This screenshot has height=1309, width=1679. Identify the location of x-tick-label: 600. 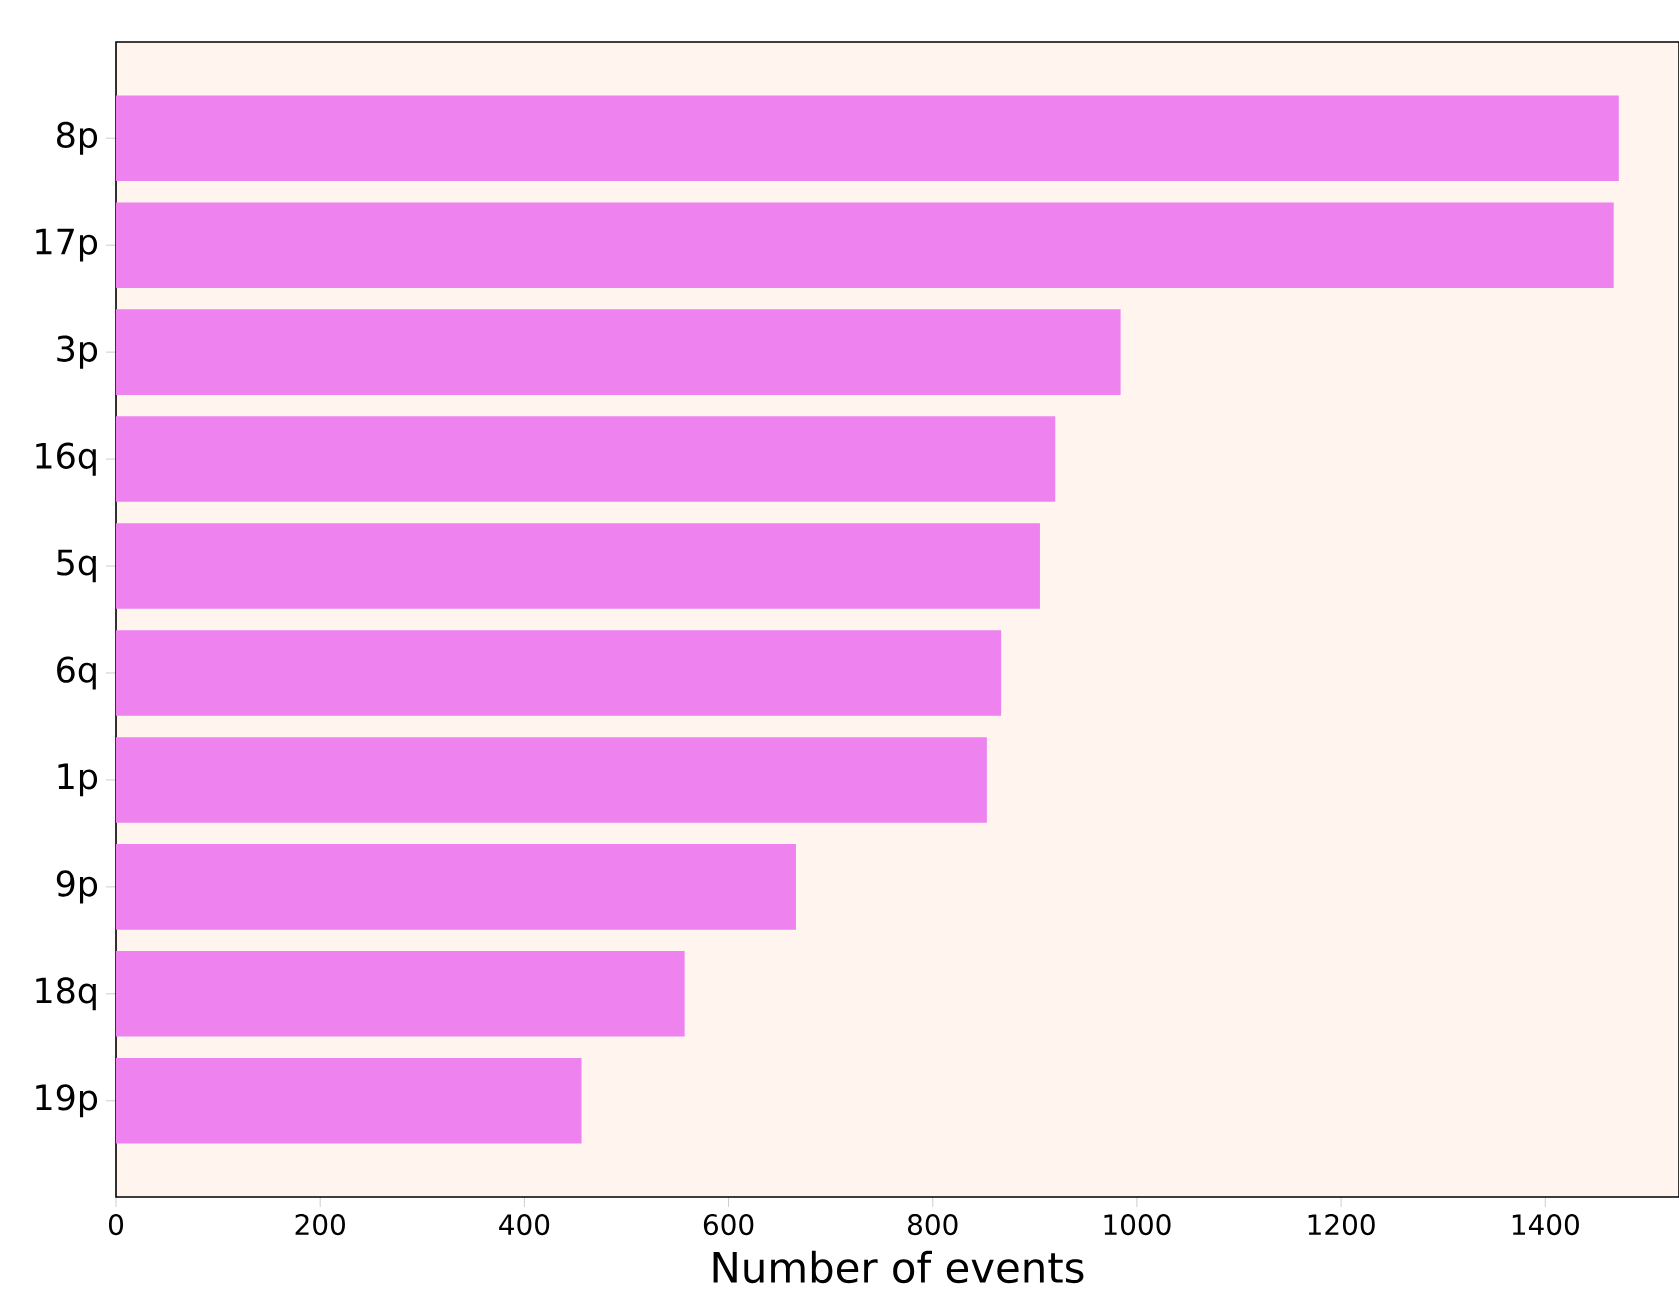
(728, 1225).